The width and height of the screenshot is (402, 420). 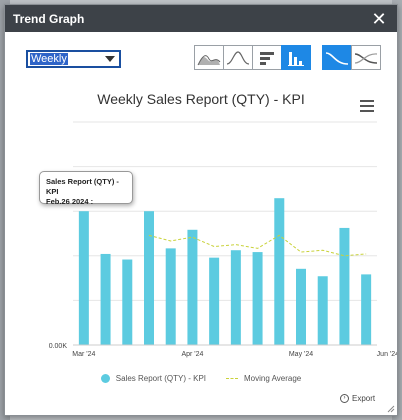 I want to click on export-label: Export, so click(x=364, y=398).